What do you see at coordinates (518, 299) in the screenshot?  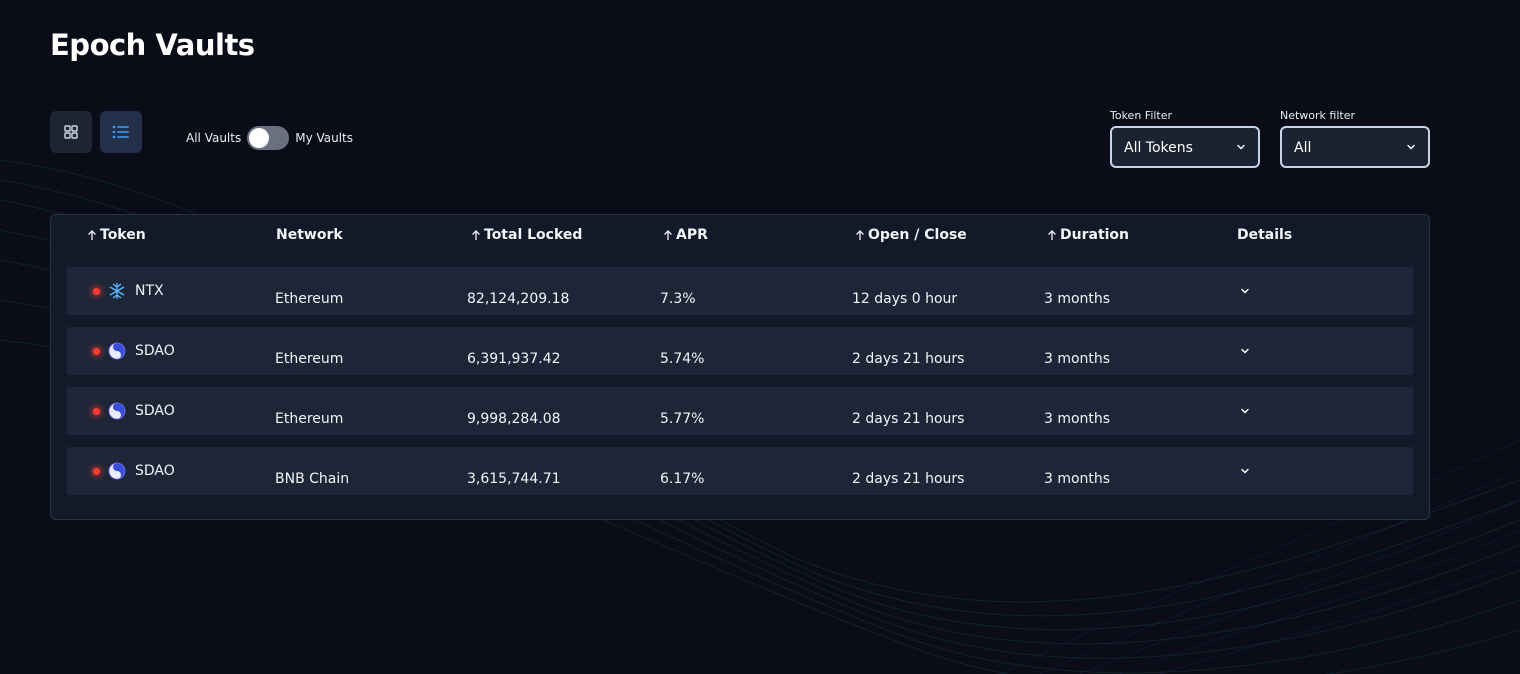 I see `total-locked-cell: 82,124,209.18` at bounding box center [518, 299].